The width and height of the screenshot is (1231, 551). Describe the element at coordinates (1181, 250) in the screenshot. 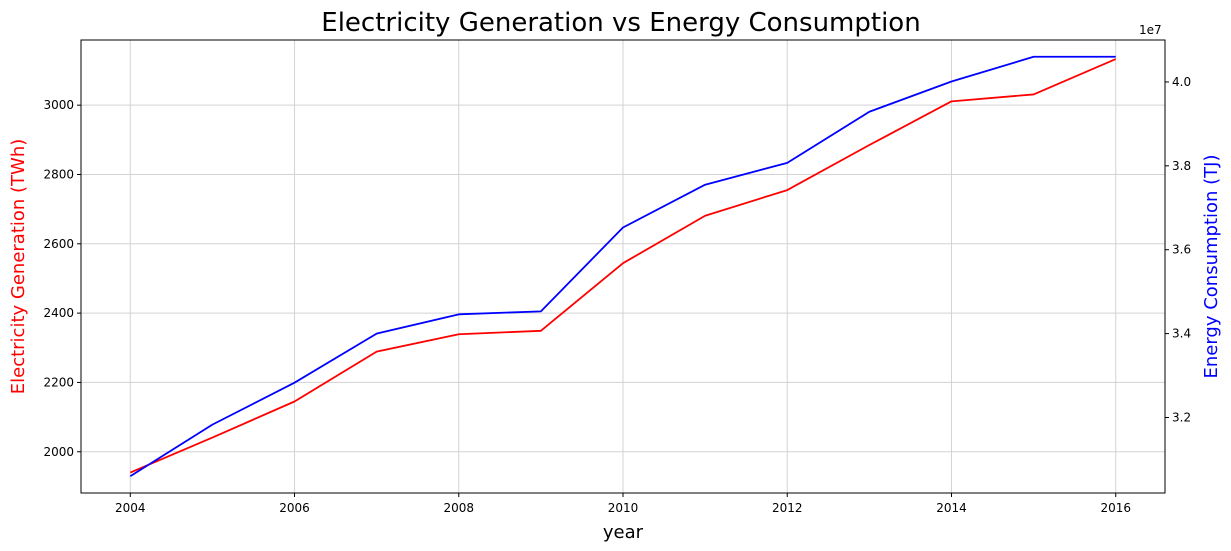

I see `right-tick-label: 3.6` at that location.